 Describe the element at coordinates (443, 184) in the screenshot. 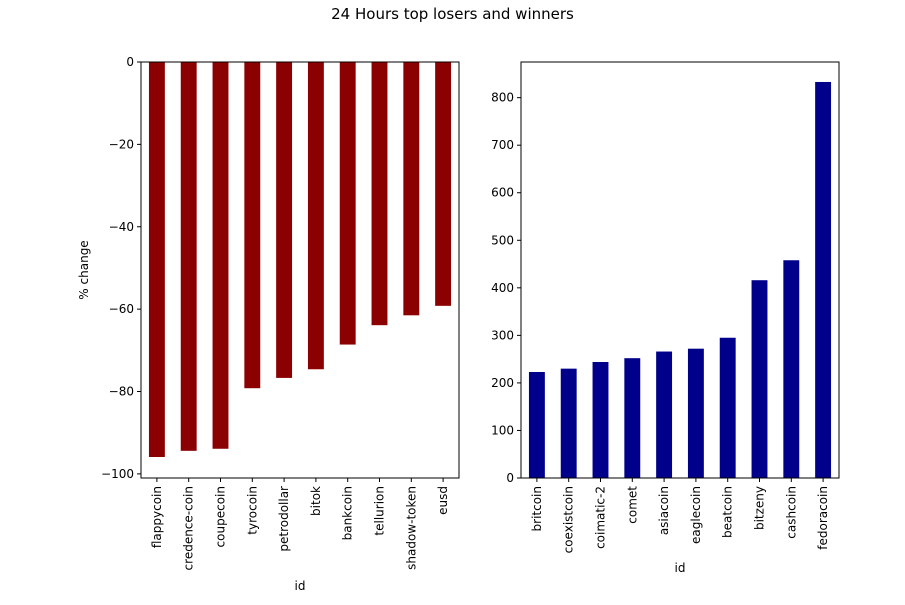

I see `bar-eusd` at that location.